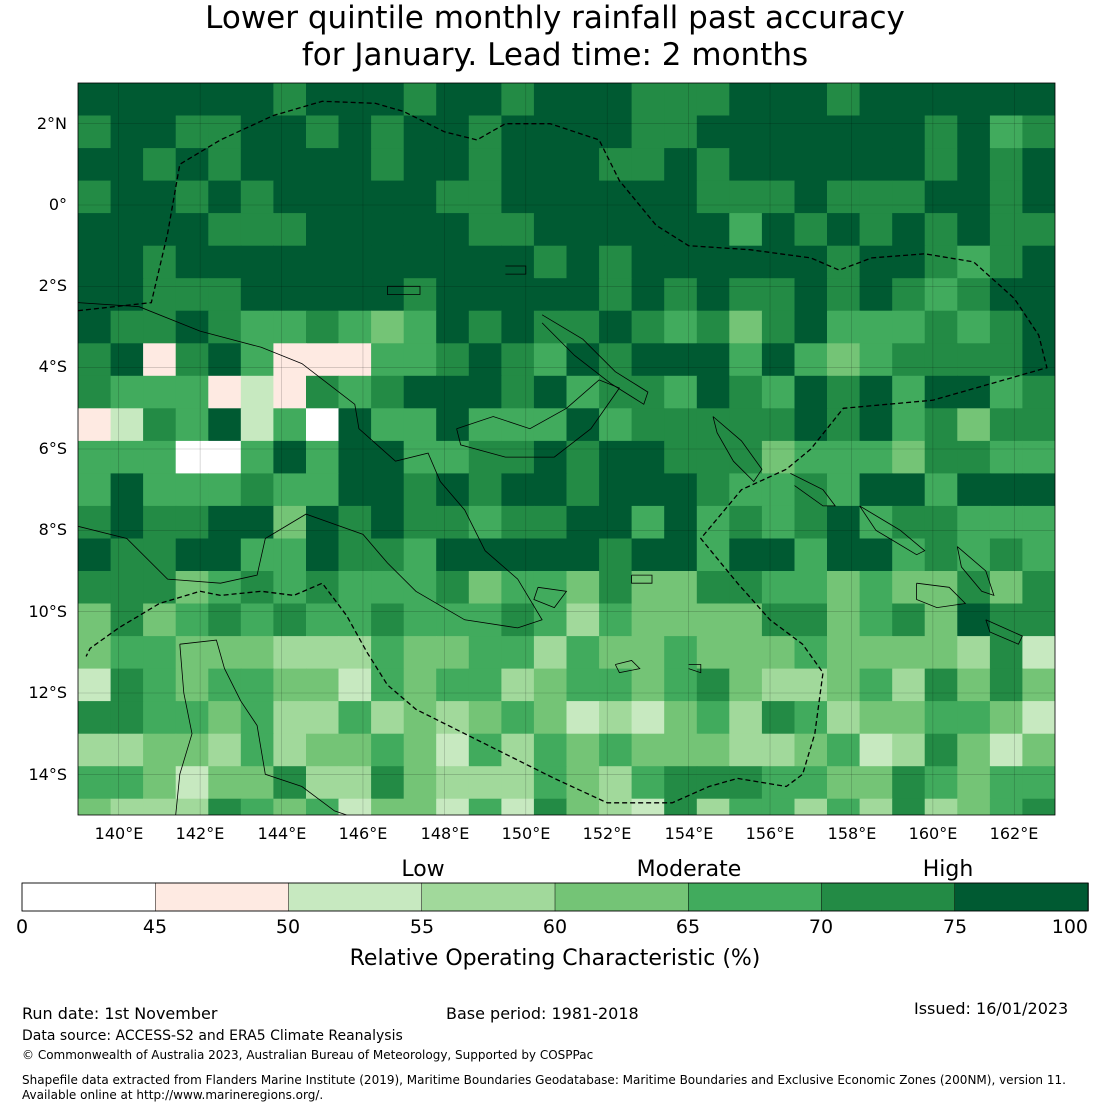 This screenshot has height=1110, width=1110. I want to click on colorbar-tick: 60, so click(555, 927).